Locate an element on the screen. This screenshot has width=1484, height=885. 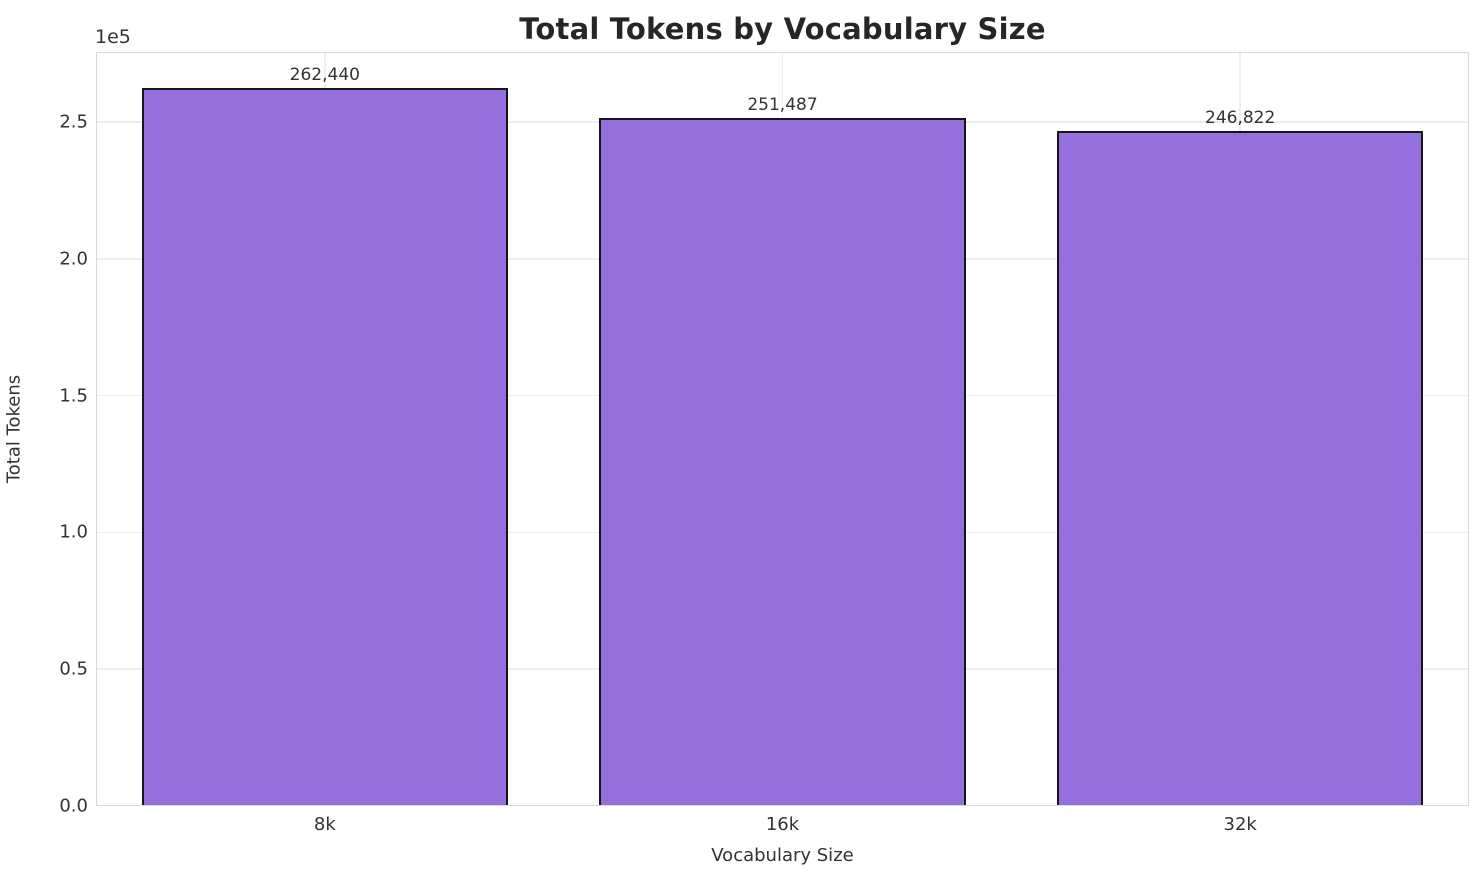
x-tick-label: 16k is located at coordinates (782, 824).